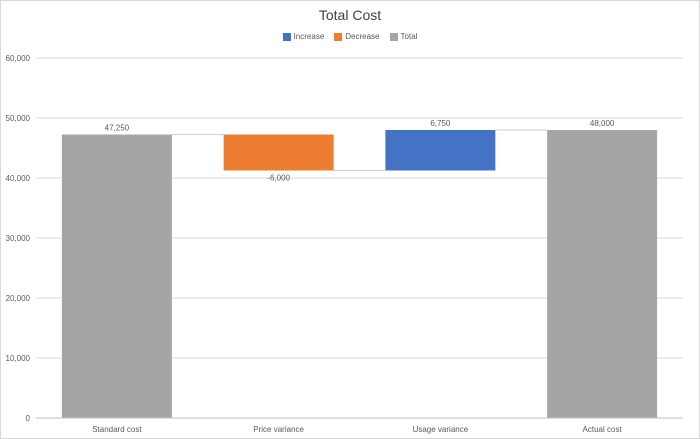 The width and height of the screenshot is (700, 439). I want to click on y-tick-label: 60,000, so click(18, 58).